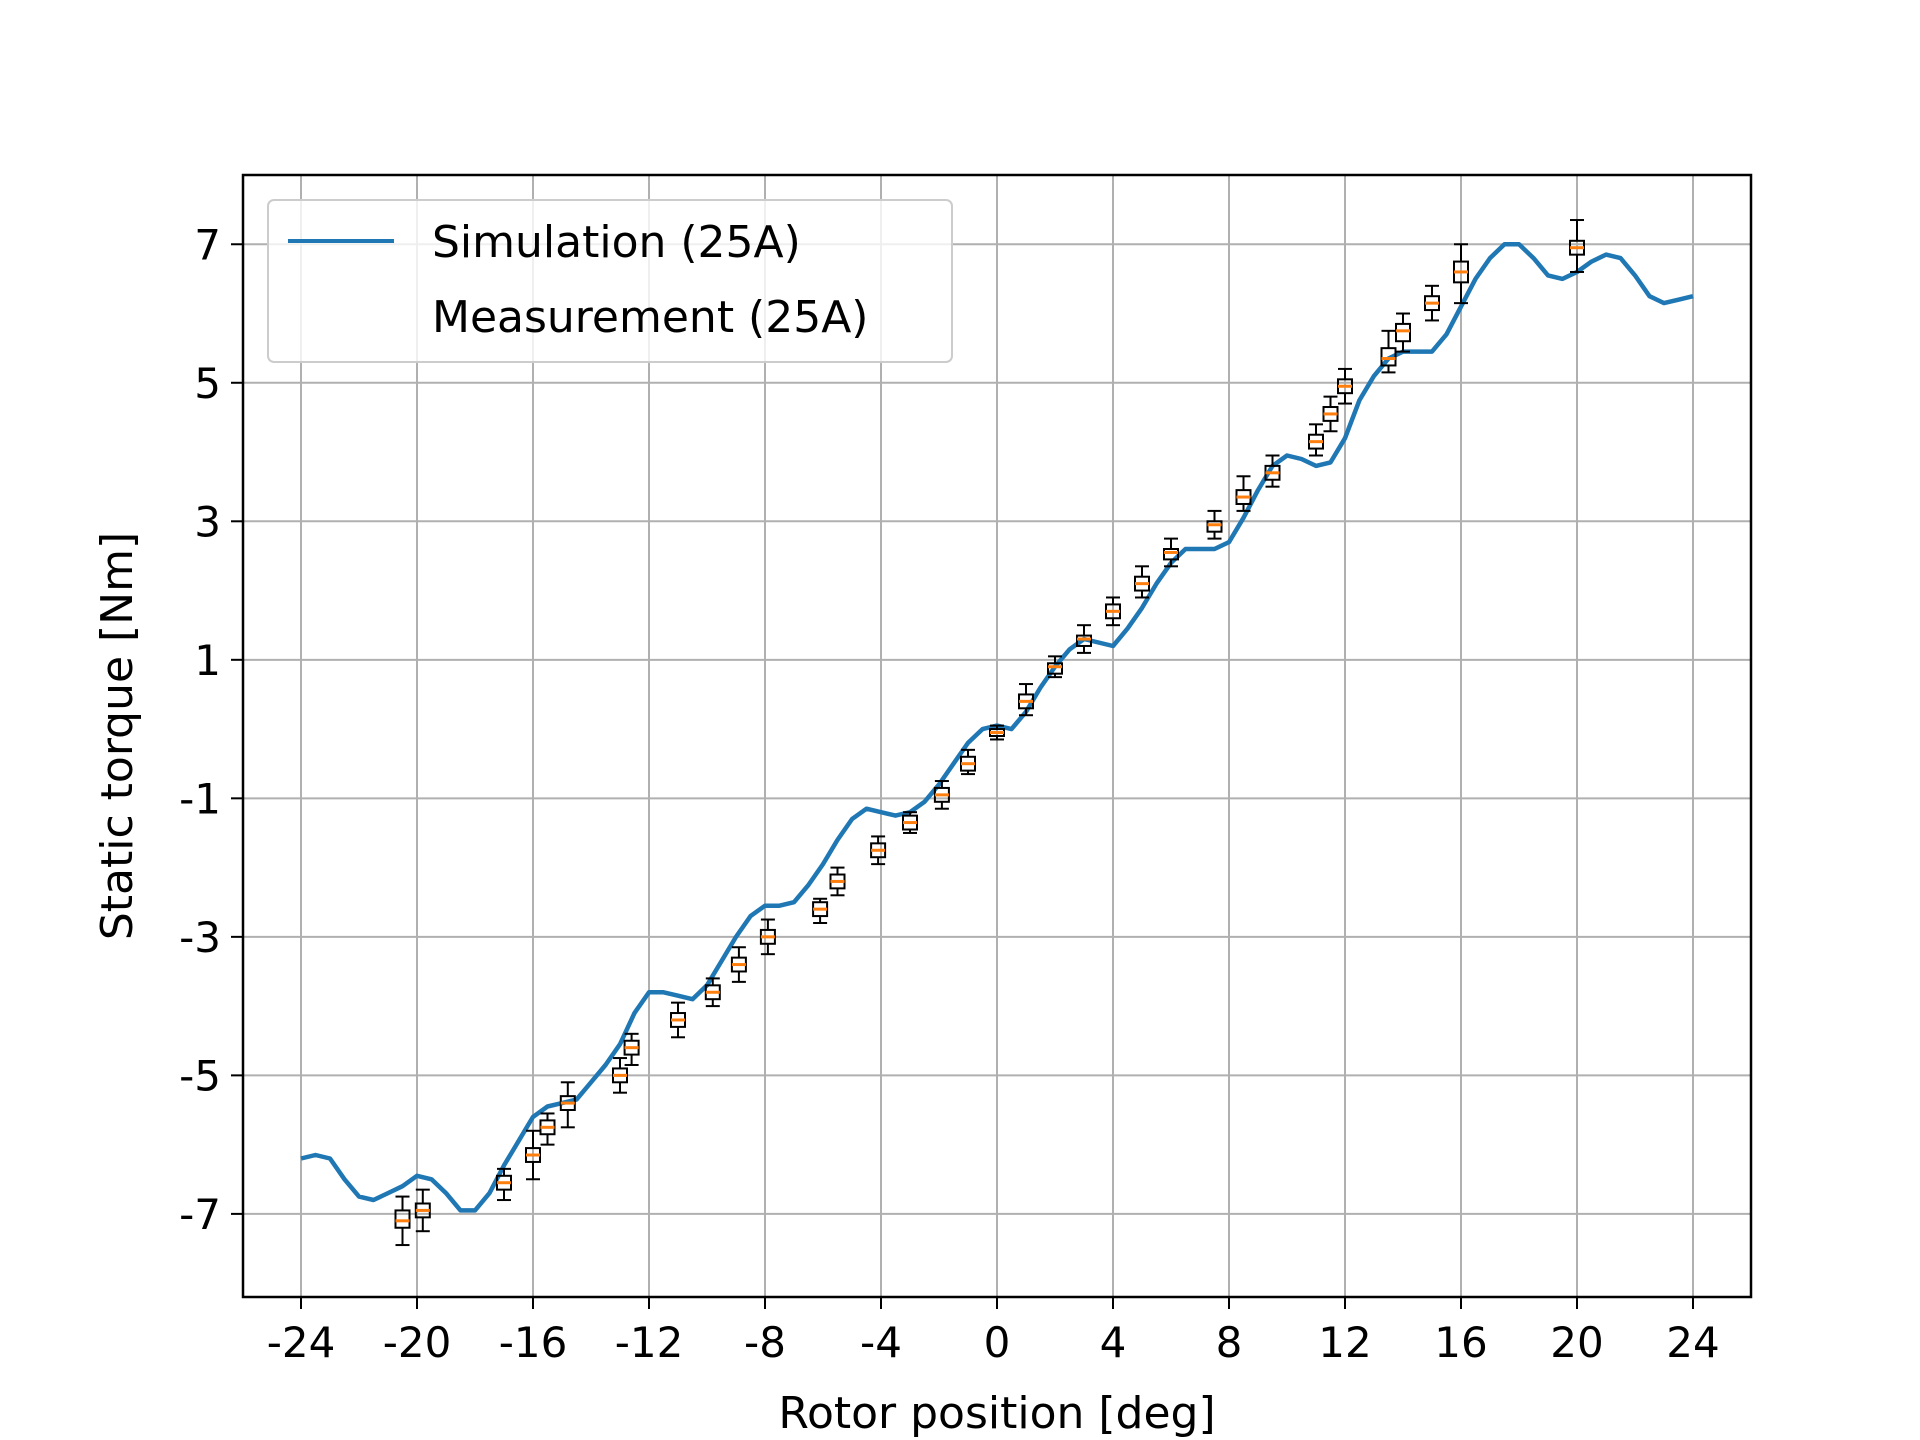 The height and width of the screenshot is (1440, 1920). Describe the element at coordinates (200, 798) in the screenshot. I see `y-tick-label: -1` at that location.